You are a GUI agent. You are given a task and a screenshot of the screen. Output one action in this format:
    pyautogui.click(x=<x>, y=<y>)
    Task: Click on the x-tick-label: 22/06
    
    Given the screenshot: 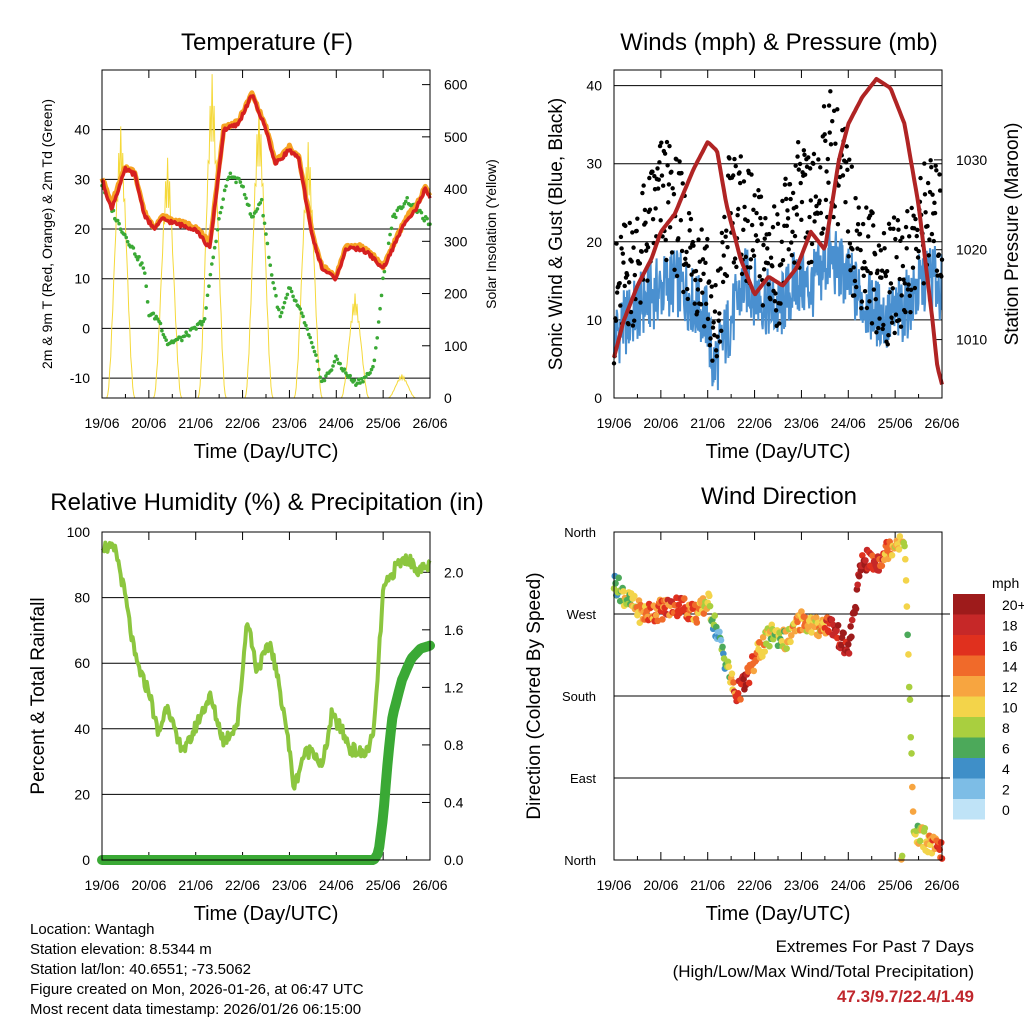 What is the action you would take?
    pyautogui.click(x=242, y=423)
    